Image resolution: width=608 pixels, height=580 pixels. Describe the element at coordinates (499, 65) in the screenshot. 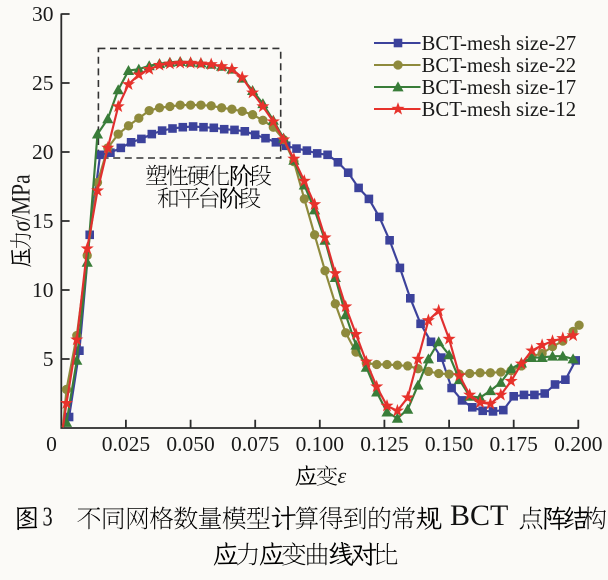

I see `svg-text: BCT-mesh size-22` at that location.